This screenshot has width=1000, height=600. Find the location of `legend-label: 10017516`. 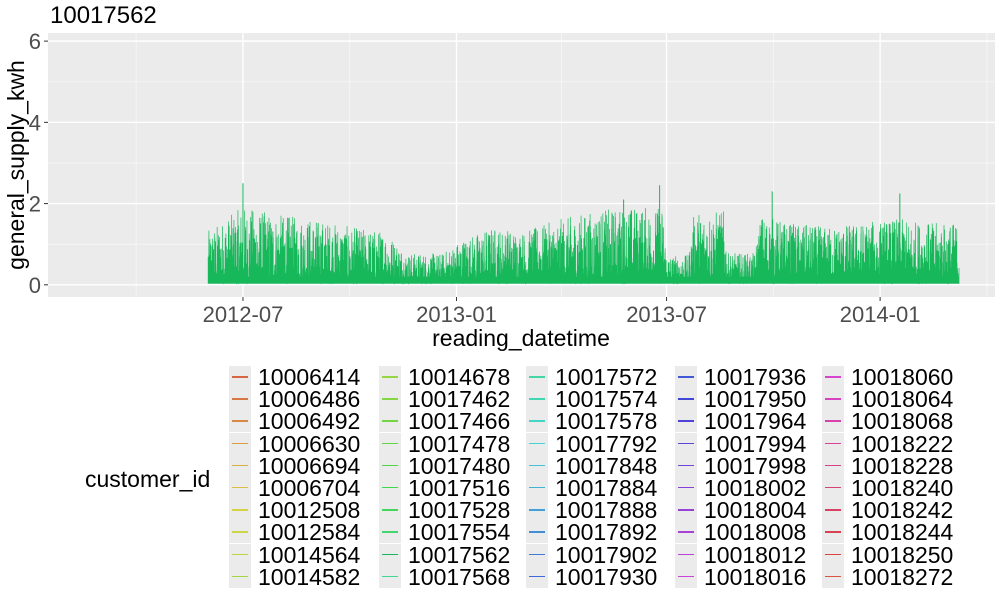

legend-label: 10017516 is located at coordinates (459, 487).